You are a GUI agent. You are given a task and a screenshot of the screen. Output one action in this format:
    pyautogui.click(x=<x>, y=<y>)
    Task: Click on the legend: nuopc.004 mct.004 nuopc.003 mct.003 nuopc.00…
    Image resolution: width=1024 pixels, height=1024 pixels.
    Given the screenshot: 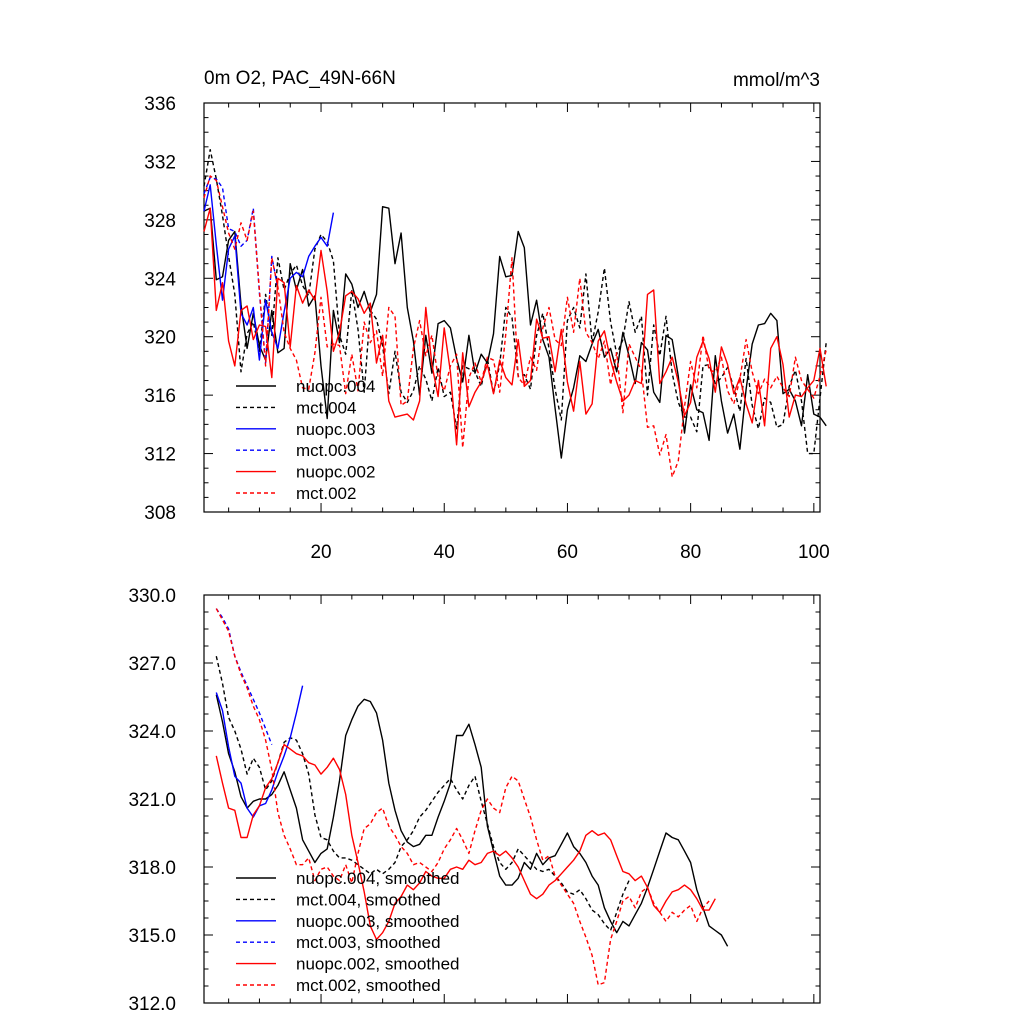 What is the action you would take?
    pyautogui.click(x=305, y=440)
    